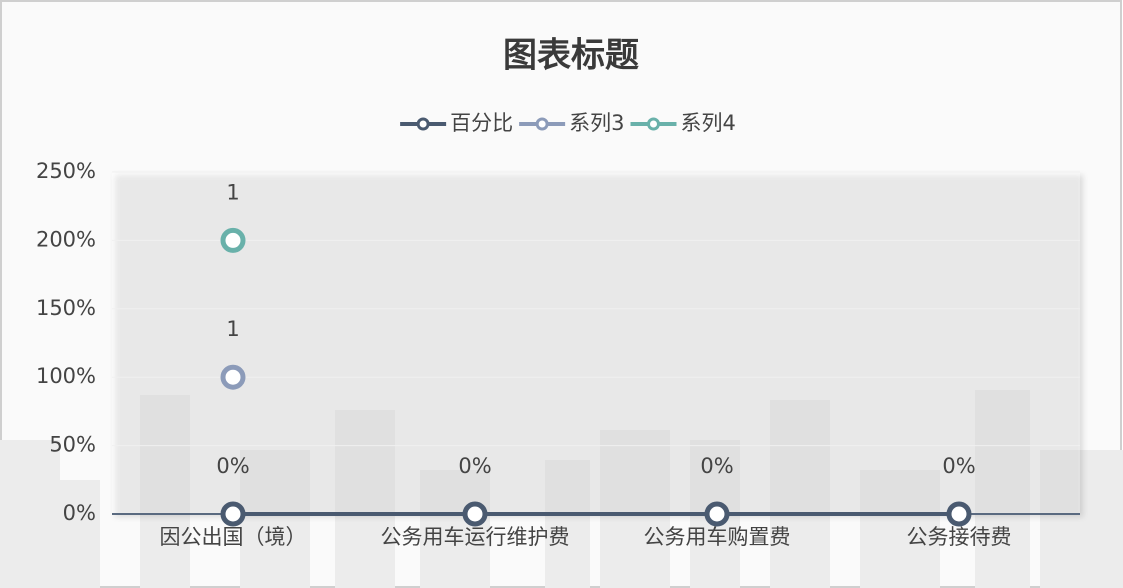 The image size is (1123, 588). Describe the element at coordinates (233, 537) in the screenshot. I see `x-tick-label: 因公出国（境）` at that location.